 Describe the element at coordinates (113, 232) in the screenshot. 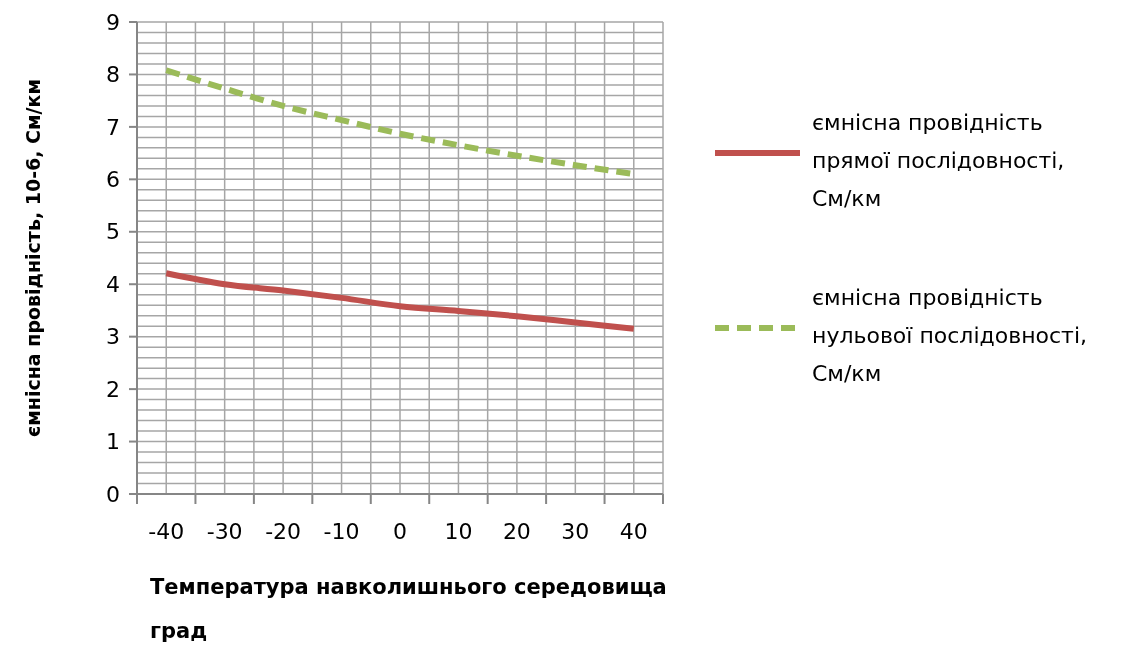

I see `y-tick-label: 5` at that location.